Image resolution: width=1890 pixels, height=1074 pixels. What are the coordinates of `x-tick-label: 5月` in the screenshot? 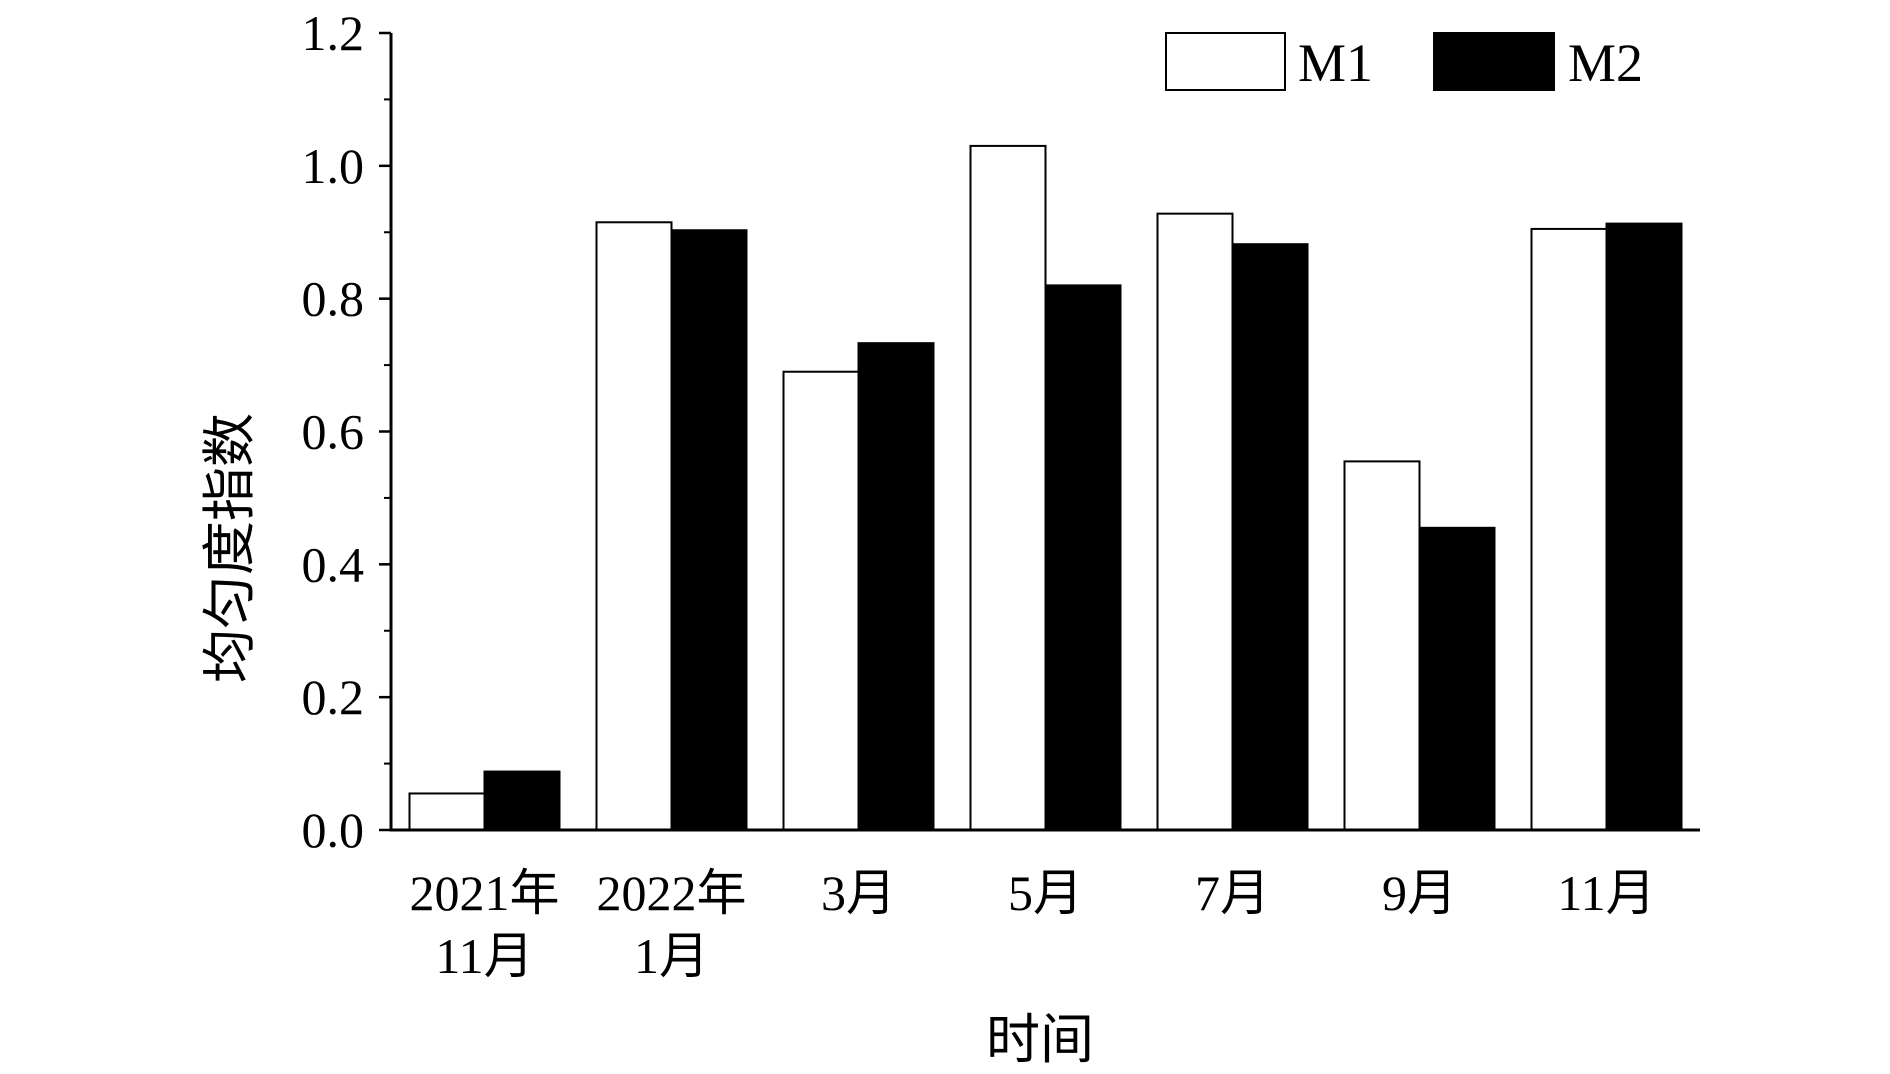 It's located at (1045, 893).